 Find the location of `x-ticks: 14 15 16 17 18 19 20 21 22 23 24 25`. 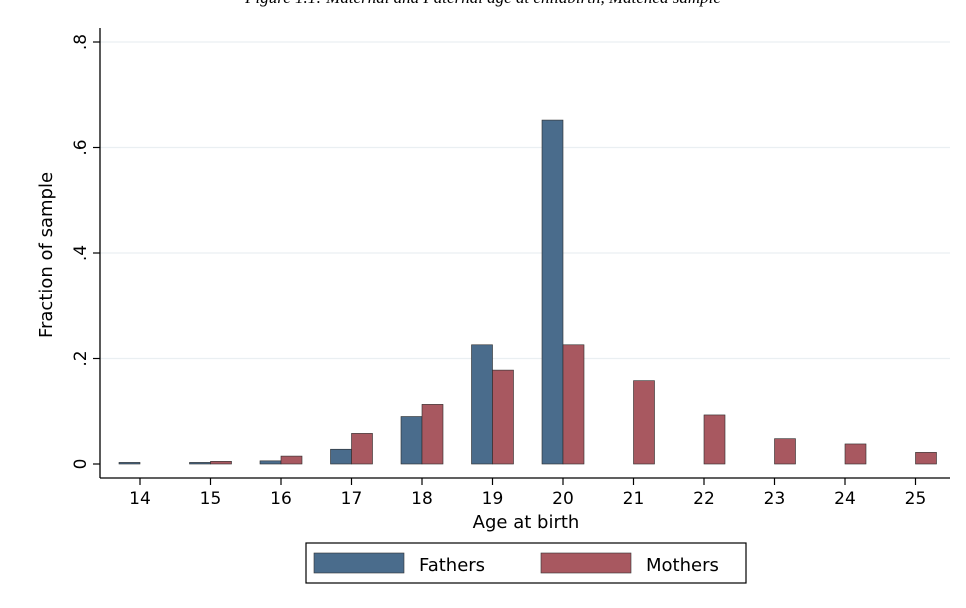

x-ticks: 14 15 16 17 18 19 20 21 22 23 24 25 is located at coordinates (527, 493).